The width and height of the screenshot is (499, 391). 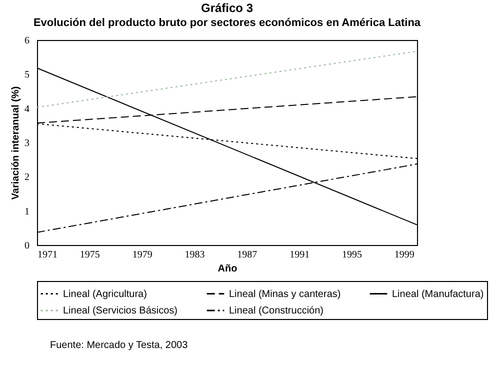 What do you see at coordinates (48, 255) in the screenshot?
I see `x-tick-label: 1971` at bounding box center [48, 255].